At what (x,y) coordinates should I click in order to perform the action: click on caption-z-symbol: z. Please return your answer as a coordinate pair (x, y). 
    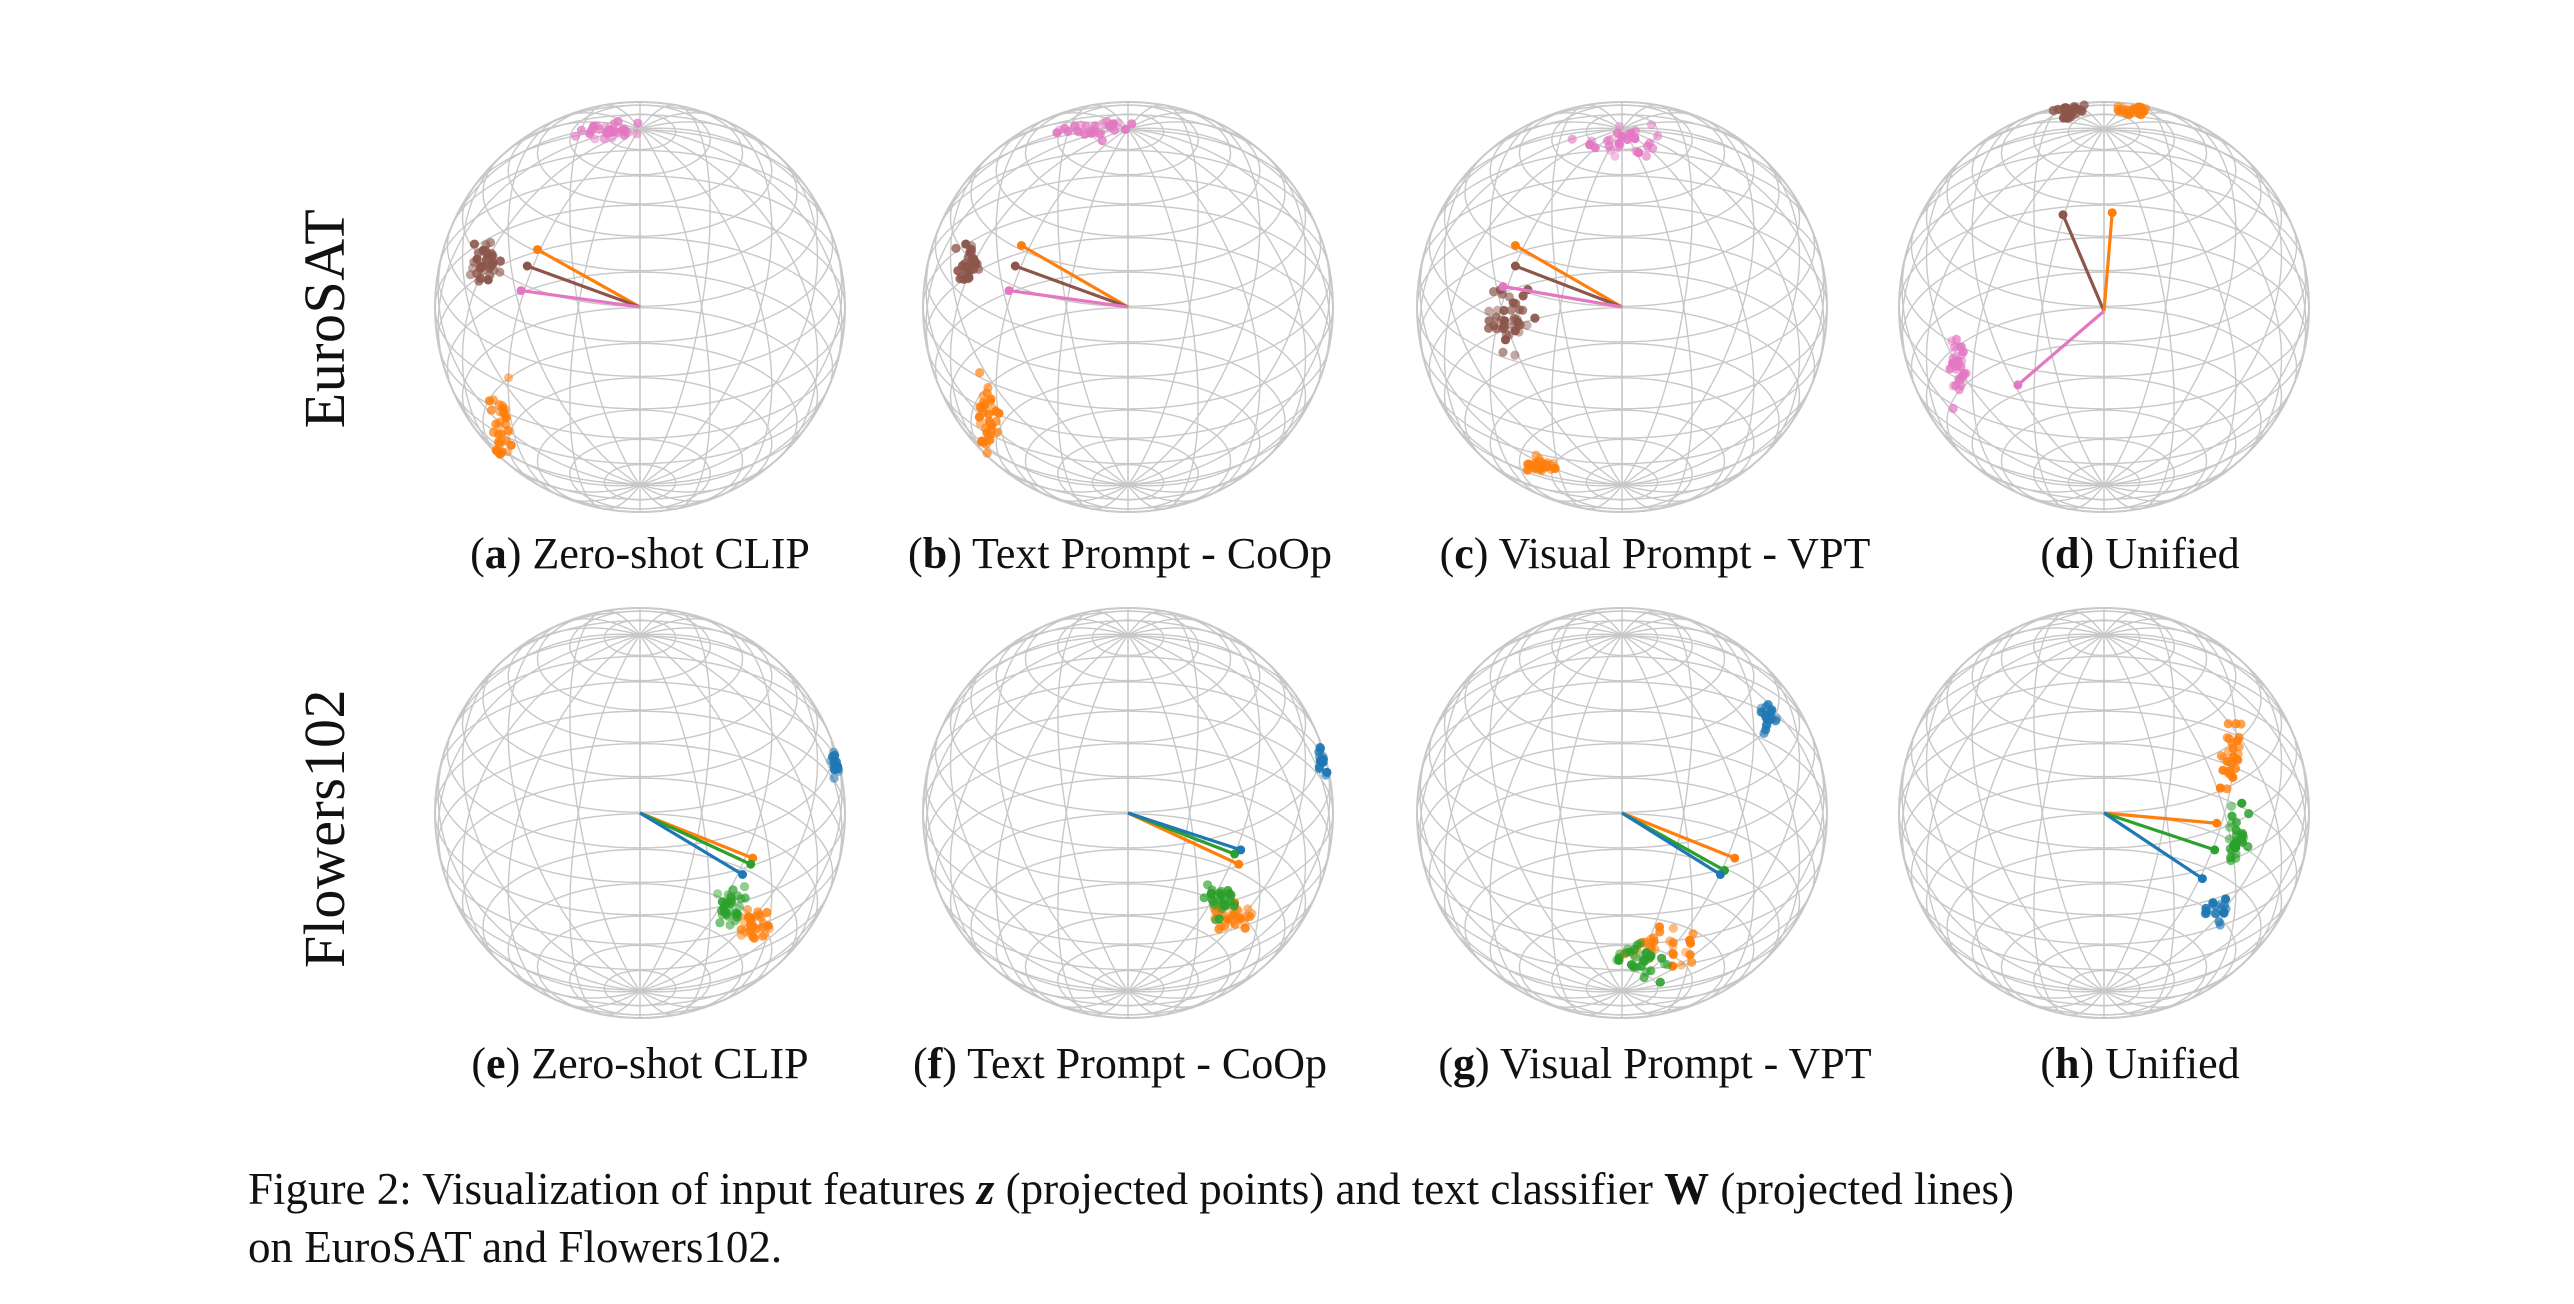
    Looking at the image, I should click on (985, 1189).